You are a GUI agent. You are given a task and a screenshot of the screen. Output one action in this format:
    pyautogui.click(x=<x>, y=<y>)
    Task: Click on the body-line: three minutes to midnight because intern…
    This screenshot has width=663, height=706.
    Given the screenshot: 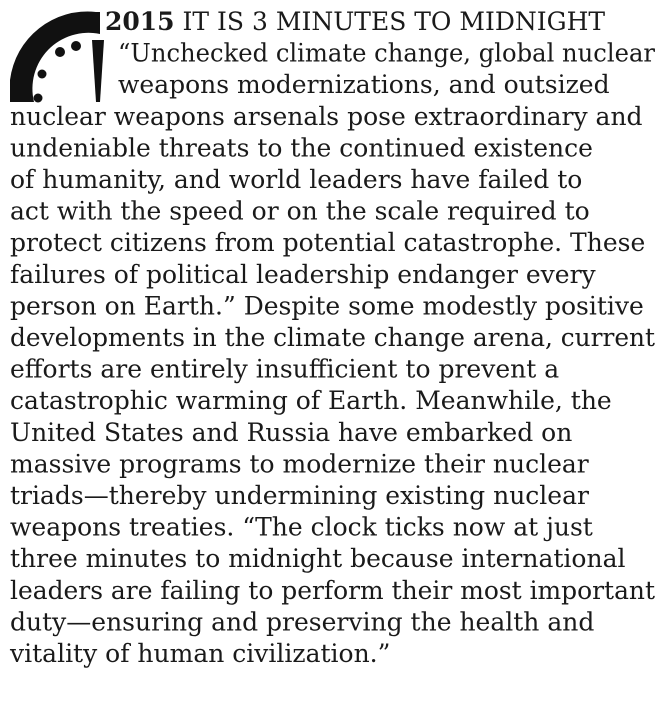 What is the action you would take?
    pyautogui.click(x=317, y=558)
    